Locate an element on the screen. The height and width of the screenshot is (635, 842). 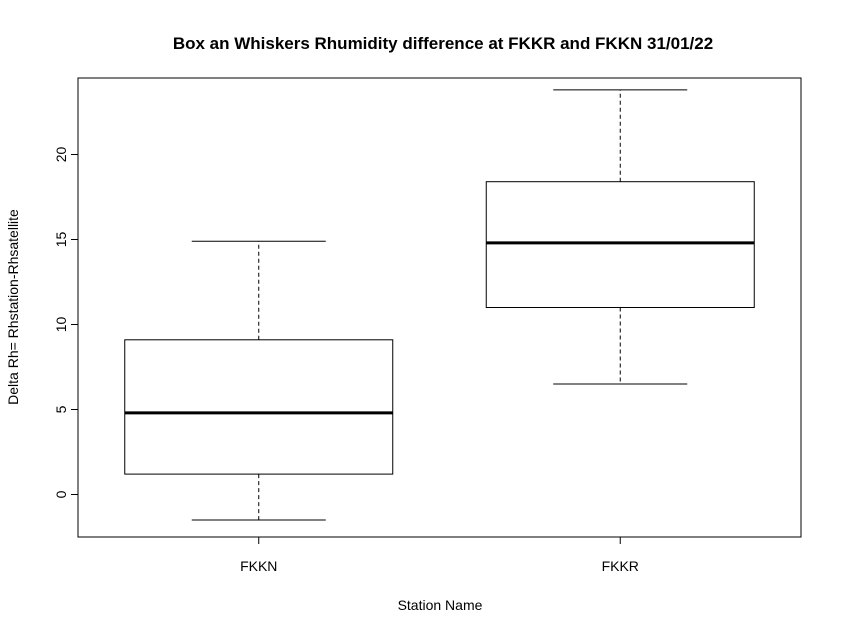
box-fkkr is located at coordinates (620, 237).